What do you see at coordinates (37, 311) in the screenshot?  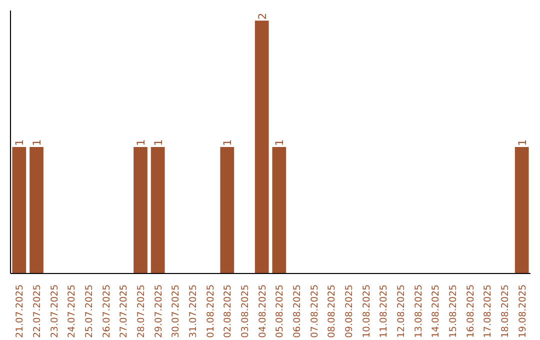 I see `x-tick-label: 22.07.2025` at bounding box center [37, 311].